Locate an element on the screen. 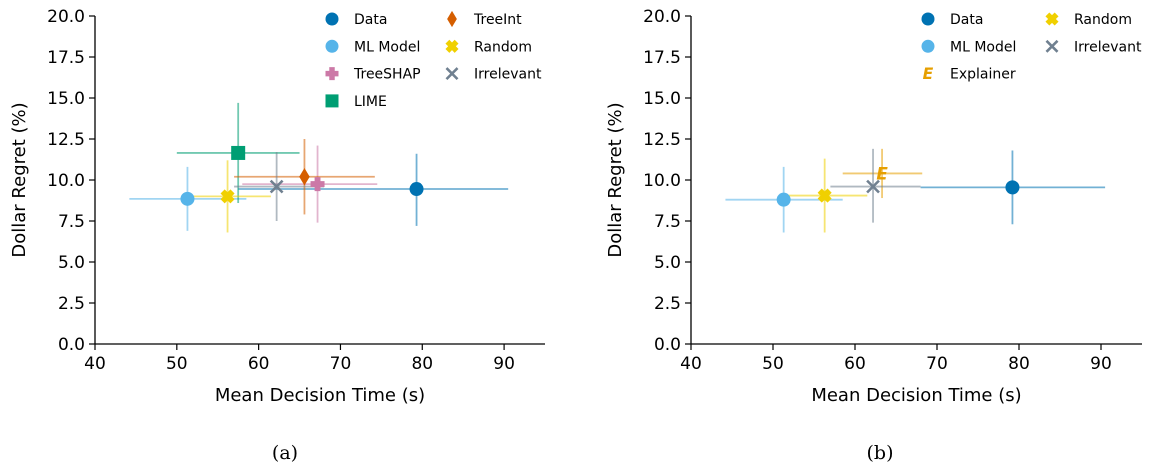 The height and width of the screenshot is (468, 1157). legend-label-lime: LIME is located at coordinates (370, 102).